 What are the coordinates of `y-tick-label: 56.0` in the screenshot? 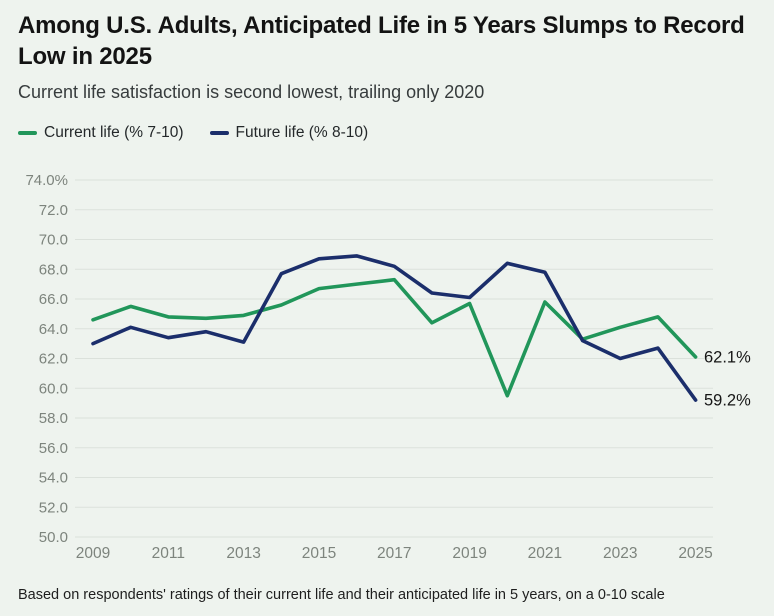 It's located at (53, 448).